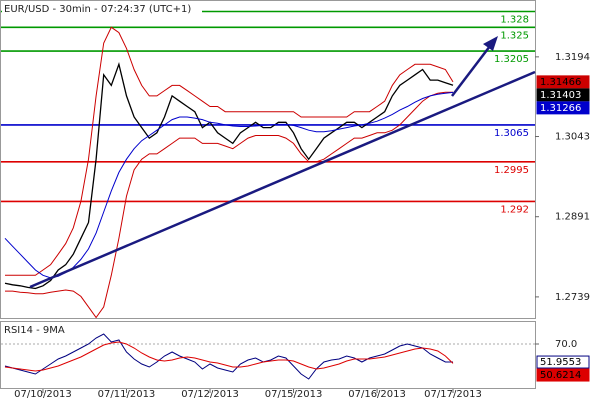  I want to click on x-tick-label: 07/12/2013, so click(210, 394).